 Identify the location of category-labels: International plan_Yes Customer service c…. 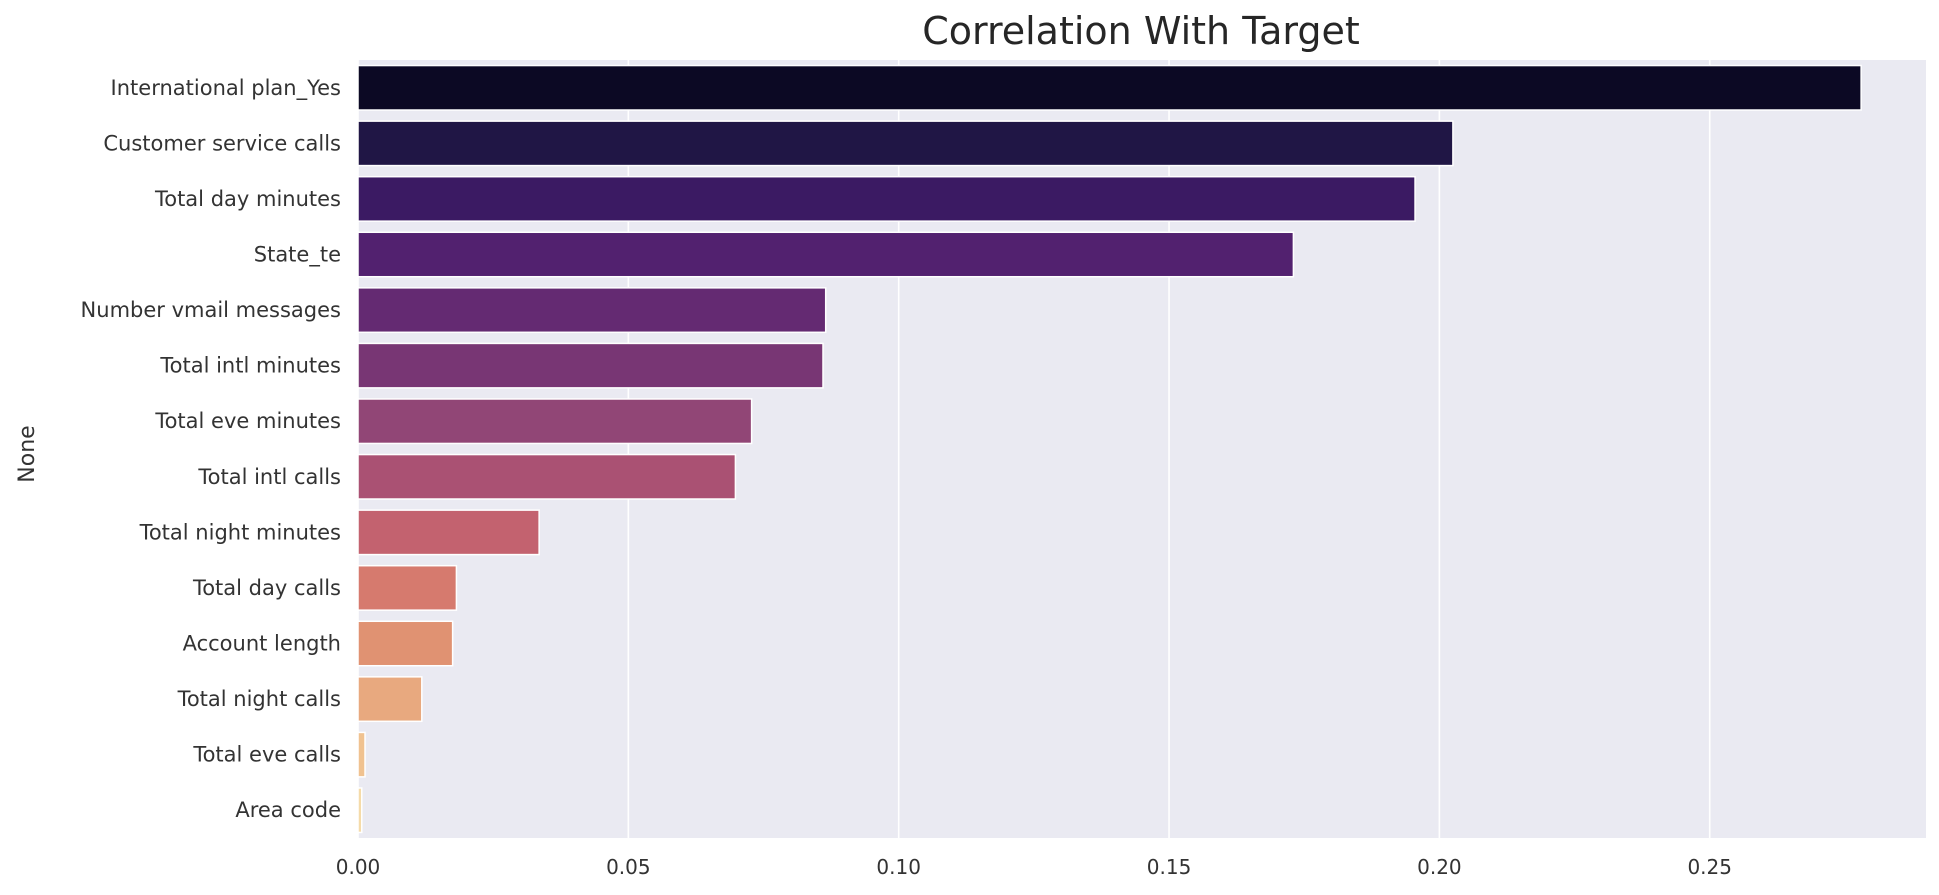
(211, 449).